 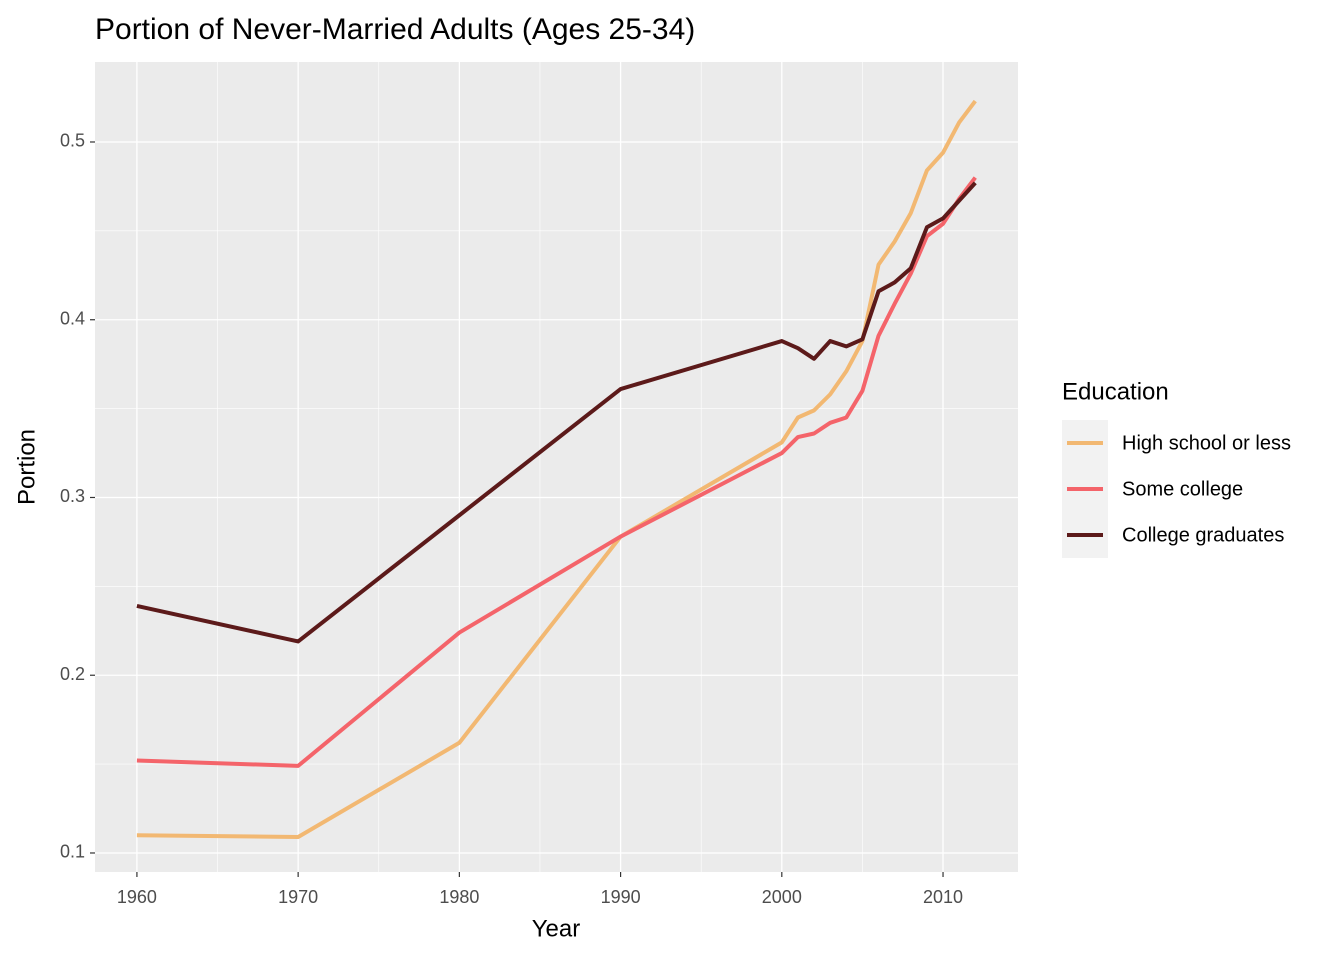 I want to click on x-tick-label: 2000, so click(x=782, y=897).